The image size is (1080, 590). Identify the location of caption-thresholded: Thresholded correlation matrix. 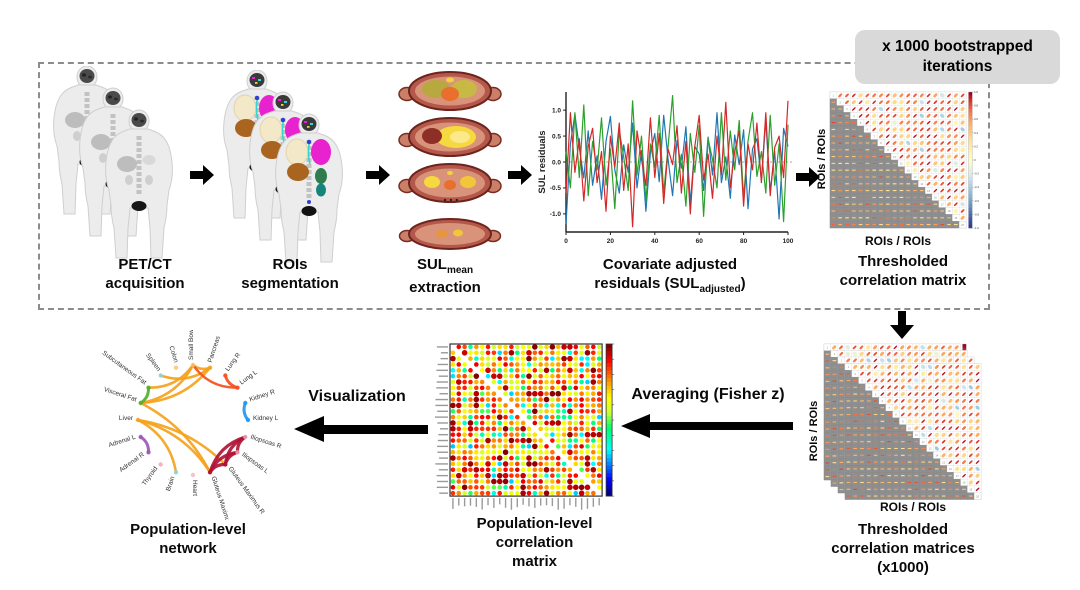
(903, 271).